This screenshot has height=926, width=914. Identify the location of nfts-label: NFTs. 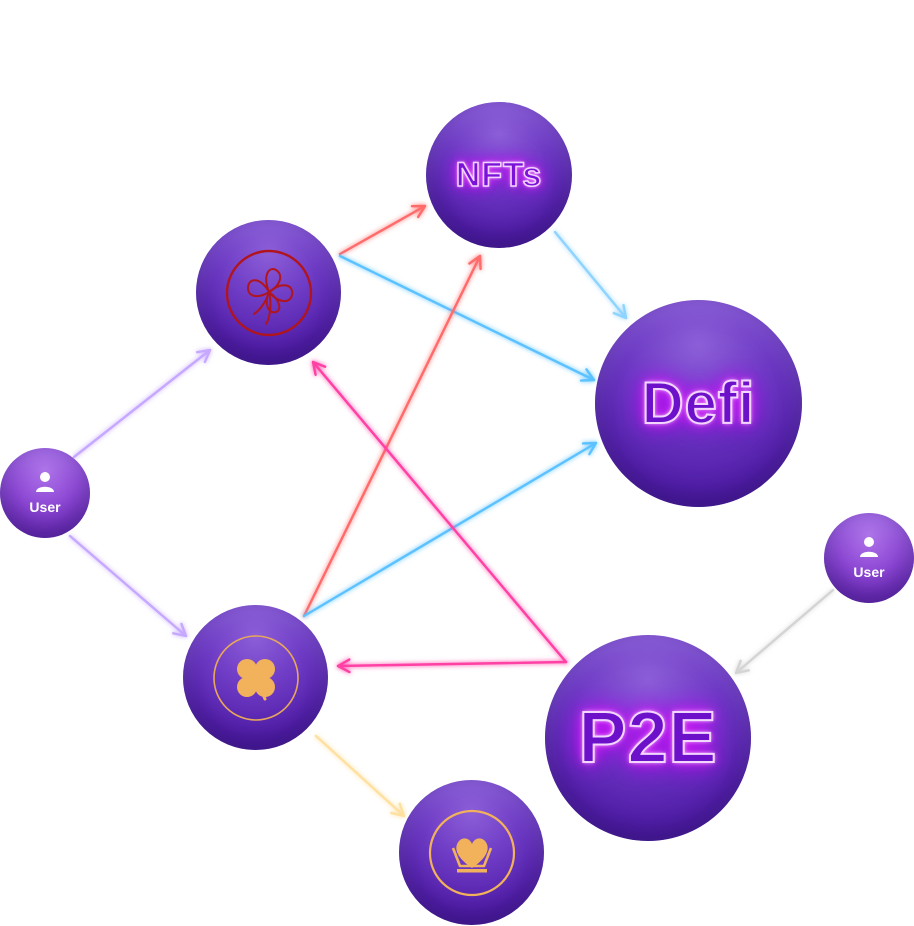
(499, 175).